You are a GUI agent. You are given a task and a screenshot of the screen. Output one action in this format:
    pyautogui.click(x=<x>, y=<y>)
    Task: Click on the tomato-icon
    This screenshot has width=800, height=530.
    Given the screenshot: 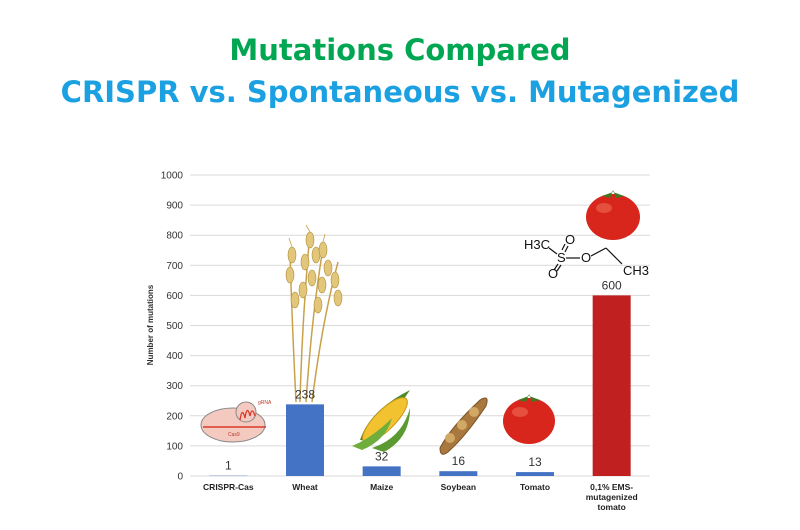 What is the action you would take?
    pyautogui.click(x=529, y=419)
    